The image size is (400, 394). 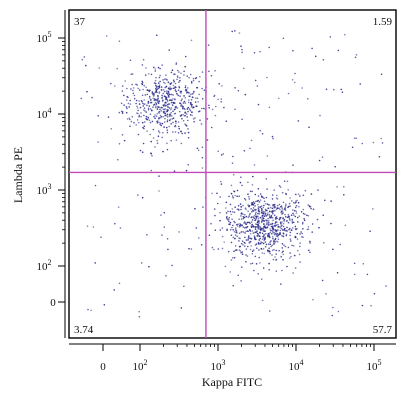 I want to click on x-axis-ticks: 0 102 103 104 105, so click(x=232, y=358).